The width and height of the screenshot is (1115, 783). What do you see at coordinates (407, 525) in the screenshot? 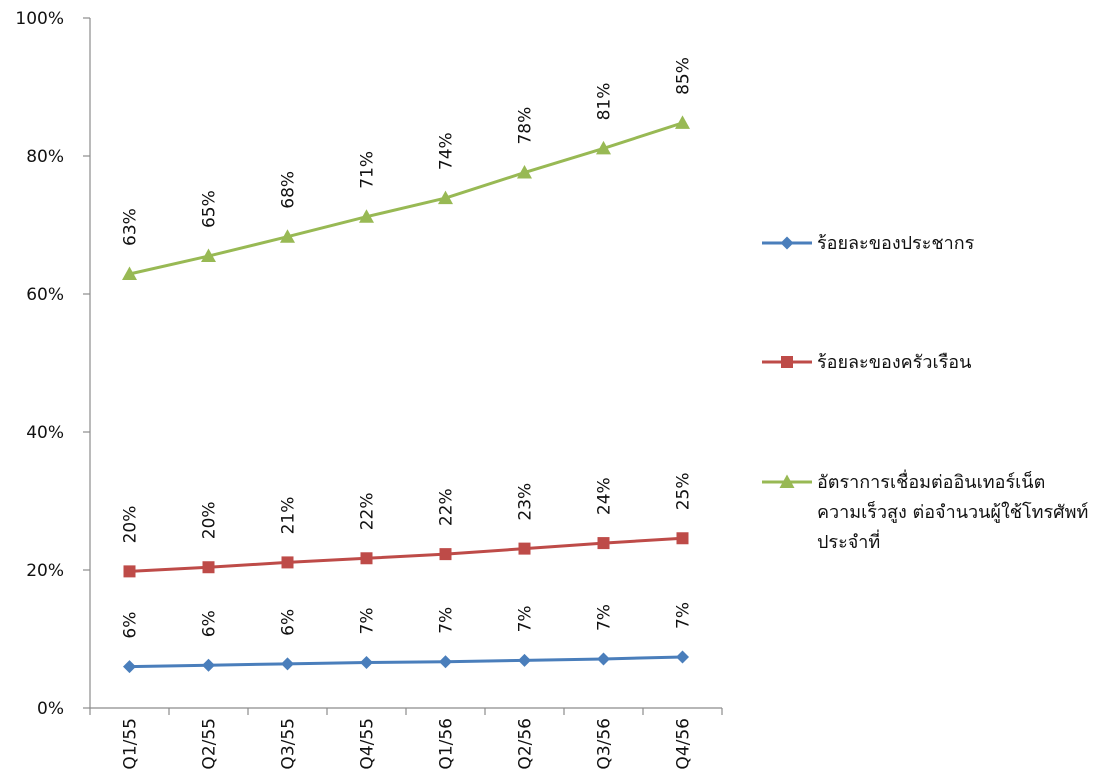
I see `series-2: 20% 20% 21% 22% 22% 23% 24% 25%` at bounding box center [407, 525].